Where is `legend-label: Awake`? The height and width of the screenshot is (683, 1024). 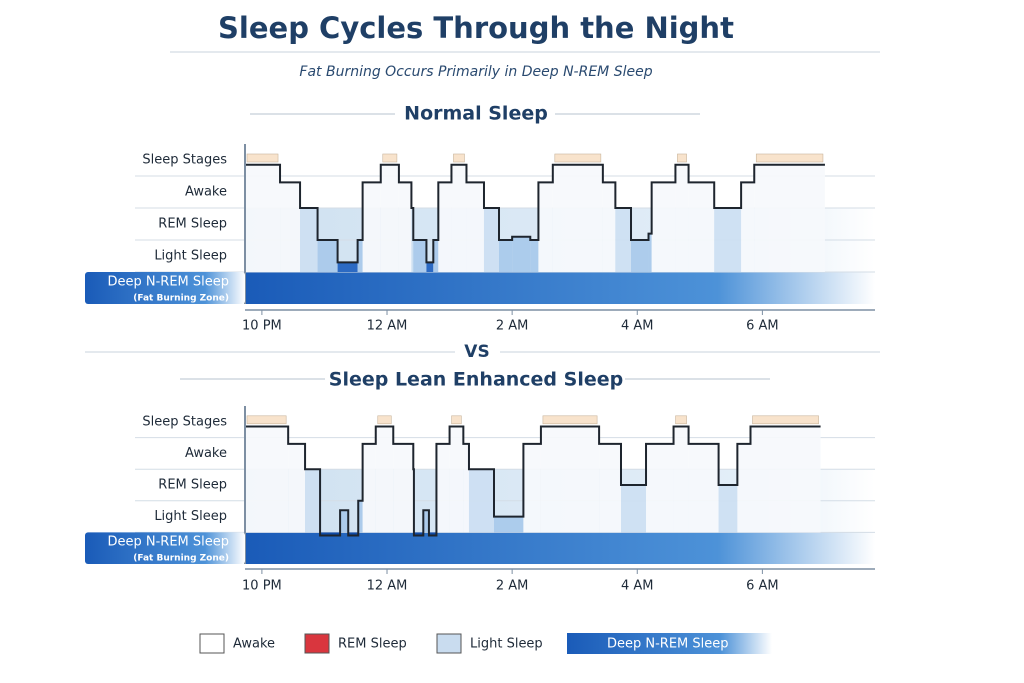
legend-label: Awake is located at coordinates (254, 644).